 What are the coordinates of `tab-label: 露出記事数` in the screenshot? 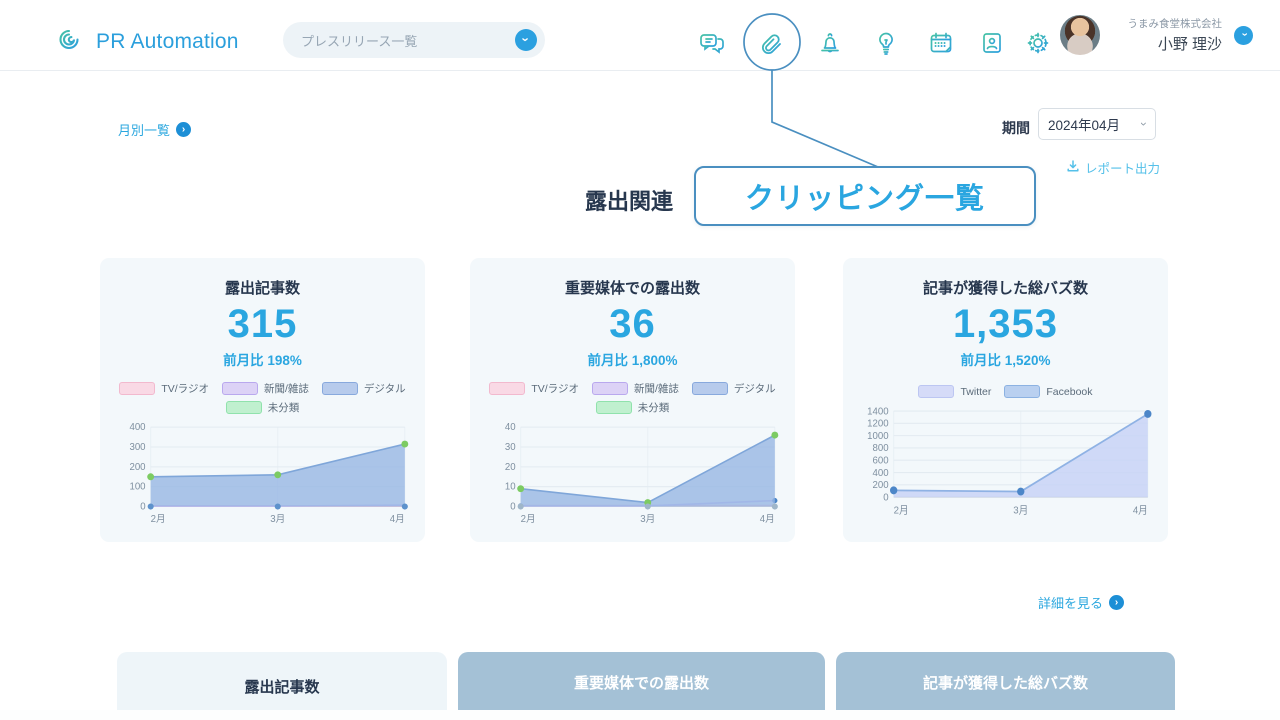 It's located at (282, 687).